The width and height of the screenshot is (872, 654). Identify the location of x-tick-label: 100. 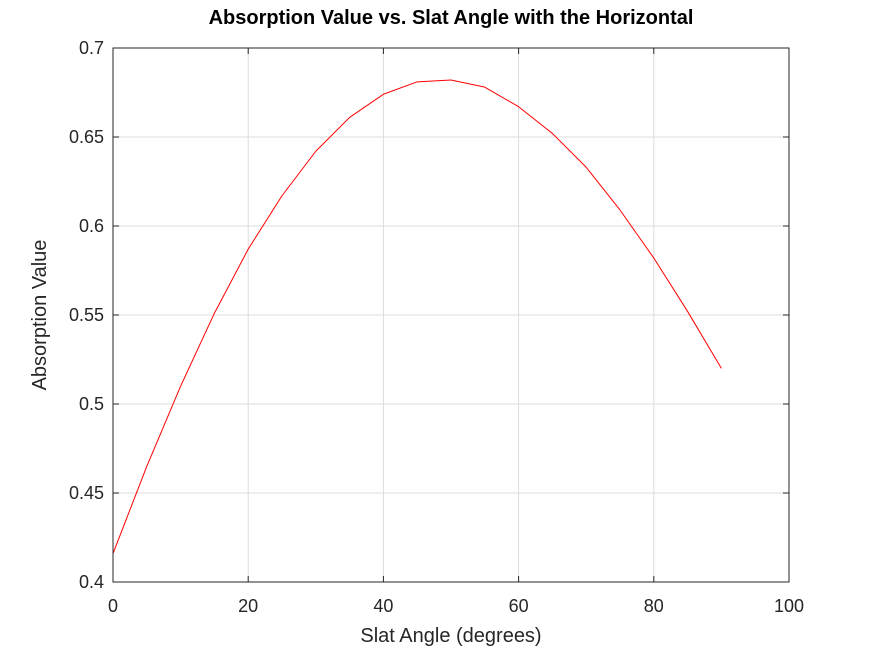
(789, 606).